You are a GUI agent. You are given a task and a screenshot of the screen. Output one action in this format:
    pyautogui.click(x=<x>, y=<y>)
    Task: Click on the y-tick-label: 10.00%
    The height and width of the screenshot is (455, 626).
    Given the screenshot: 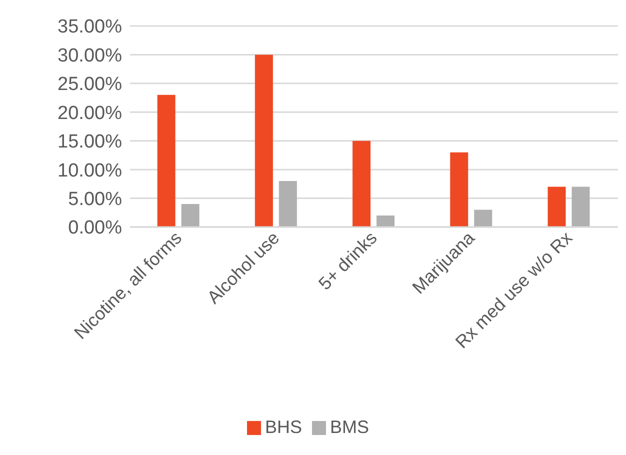 What is the action you would take?
    pyautogui.click(x=90, y=171)
    